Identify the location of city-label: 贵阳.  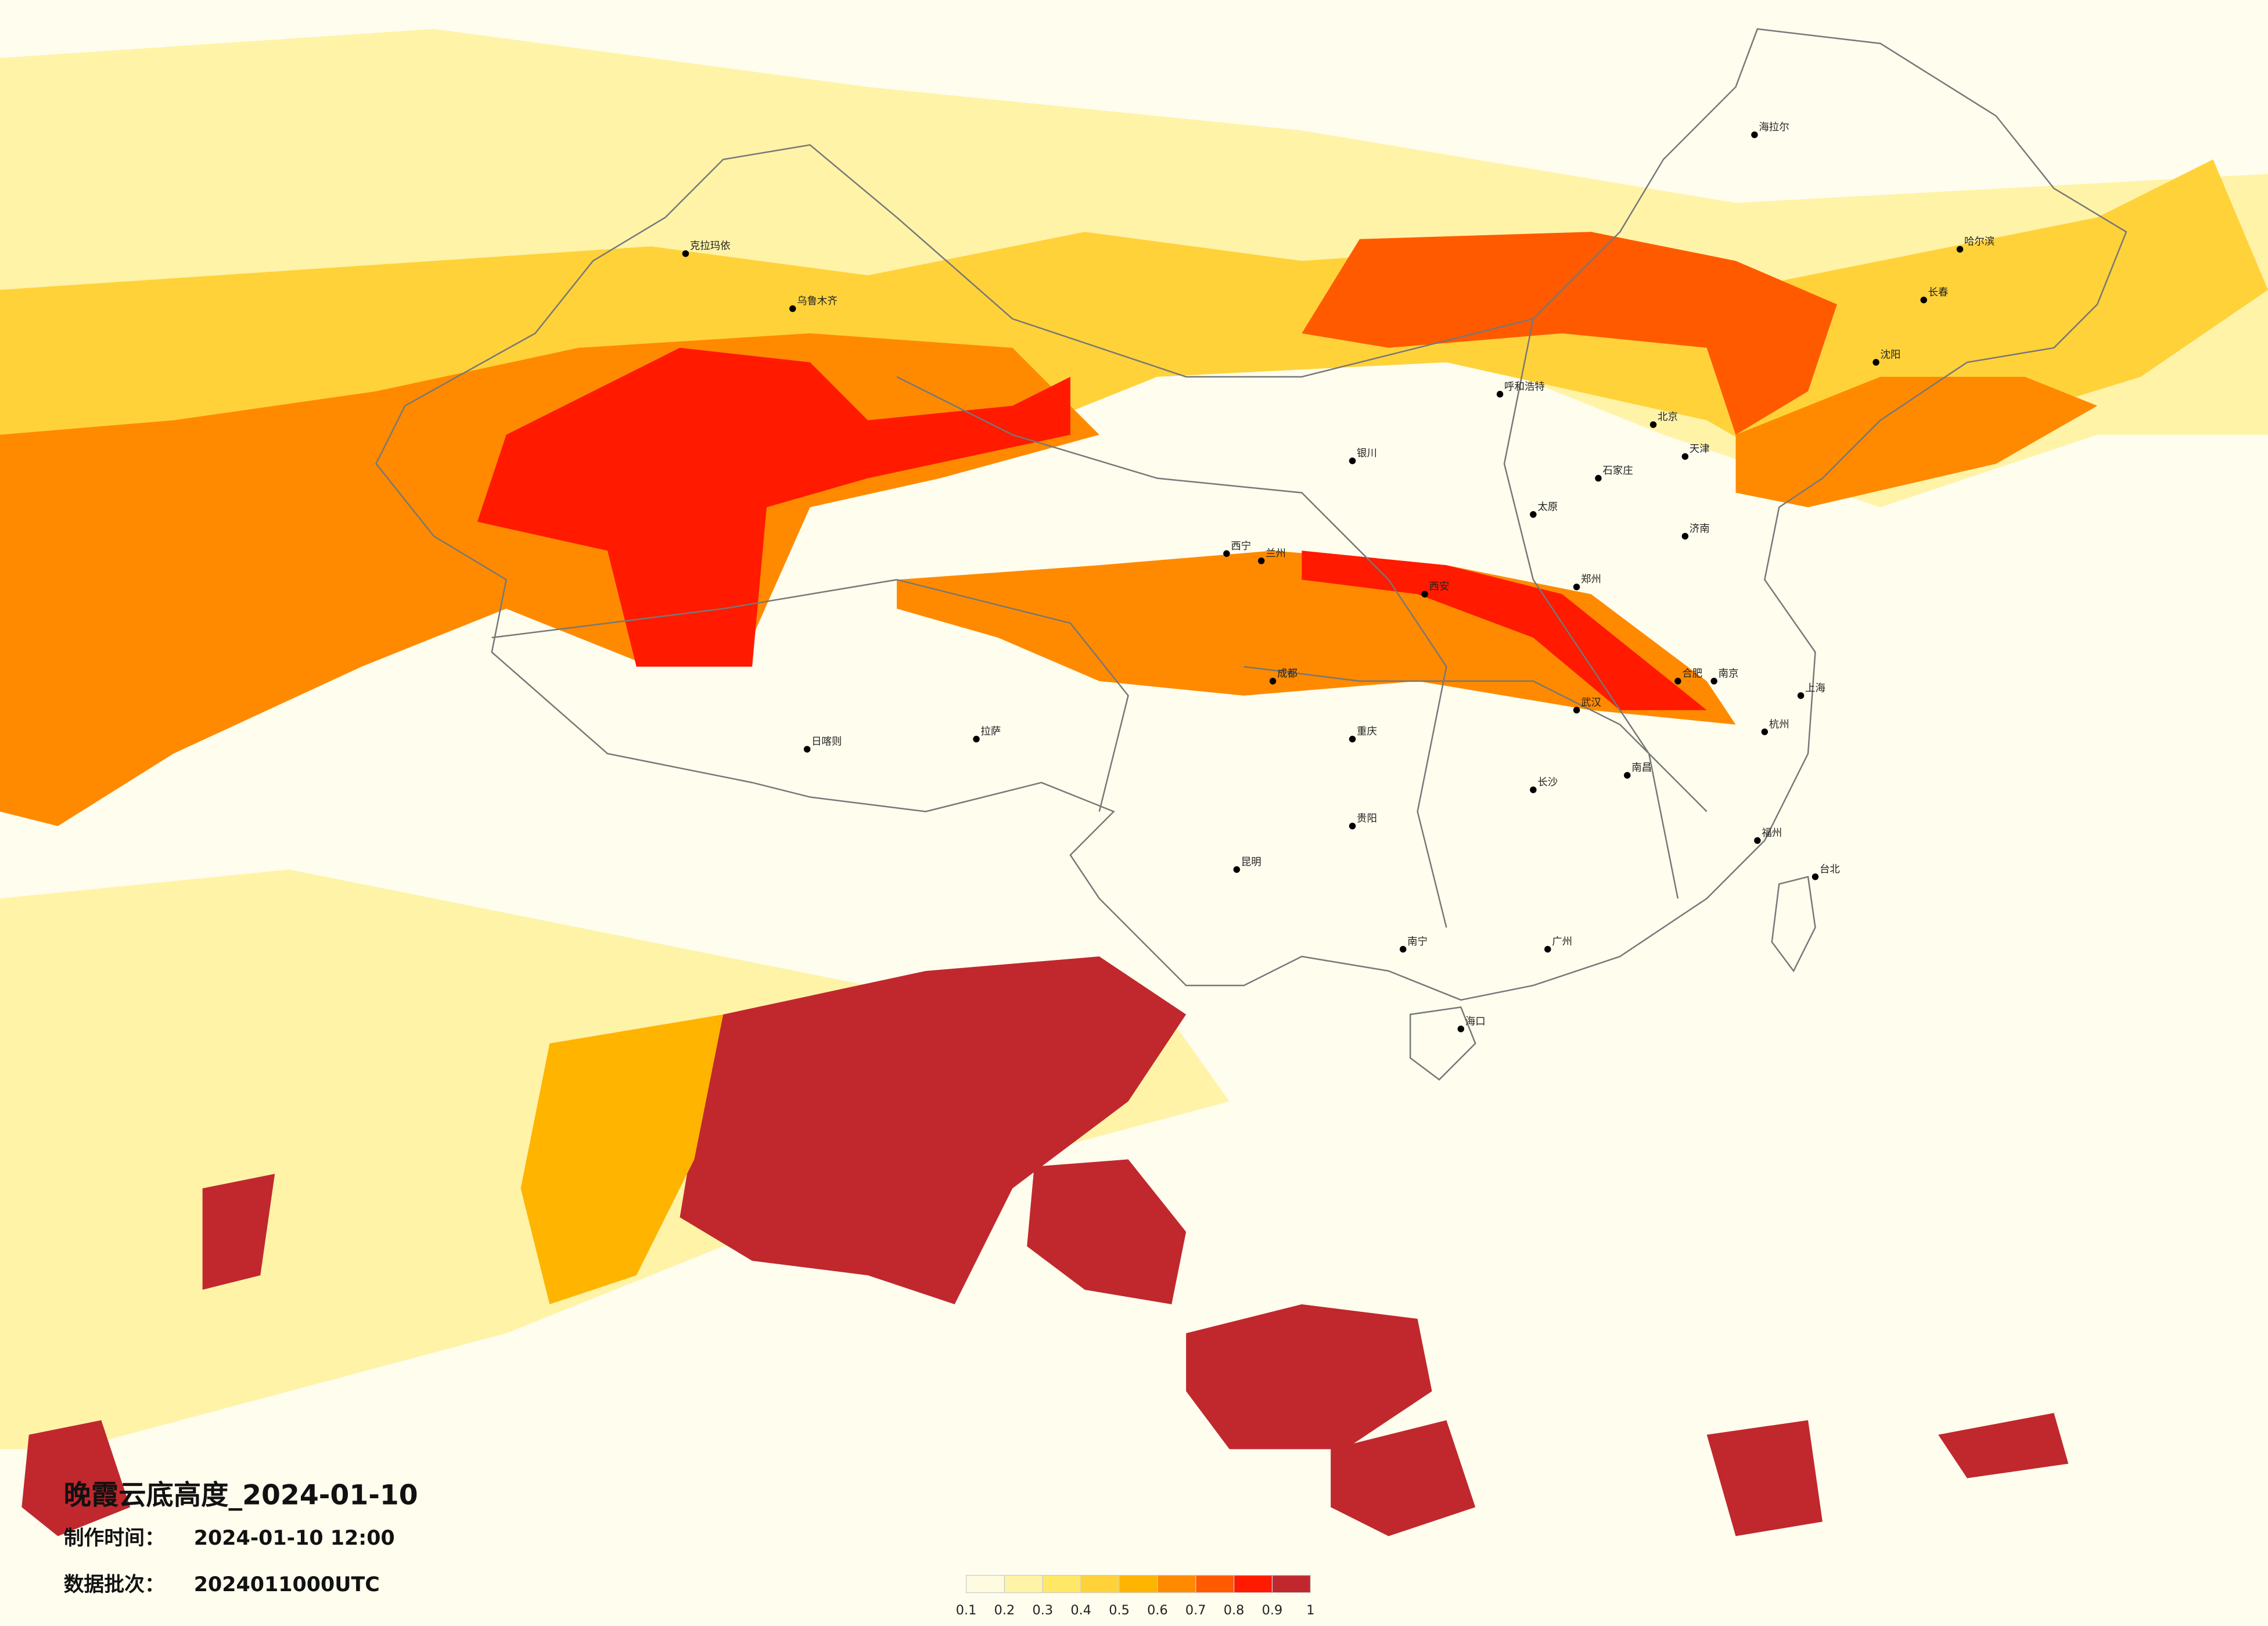
(1367, 819).